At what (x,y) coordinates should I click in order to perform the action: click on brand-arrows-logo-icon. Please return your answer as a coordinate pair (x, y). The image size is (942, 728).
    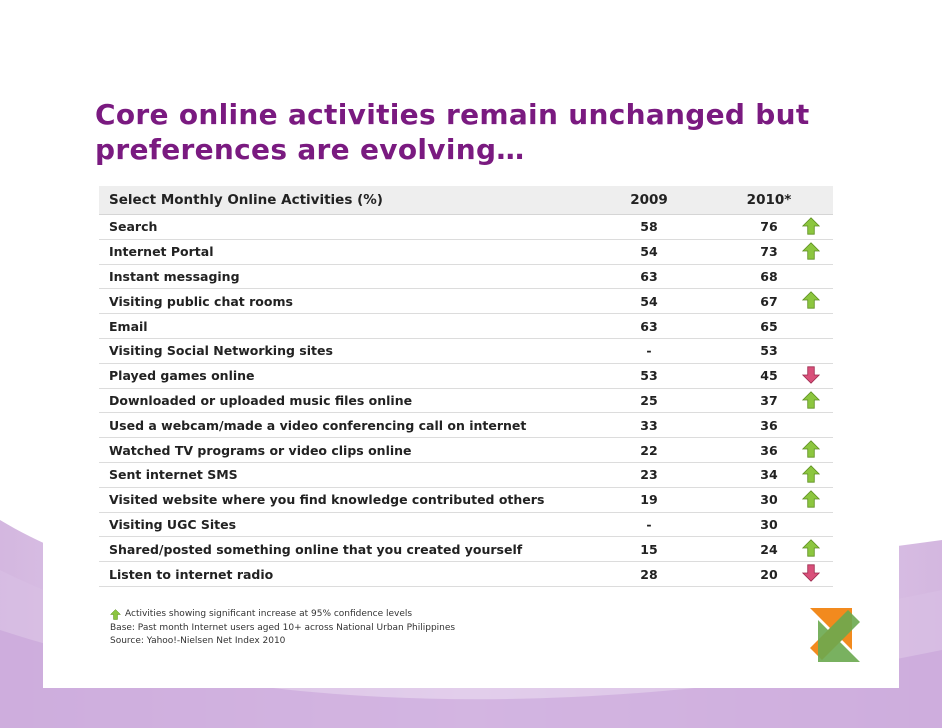
    Looking at the image, I should click on (835, 635).